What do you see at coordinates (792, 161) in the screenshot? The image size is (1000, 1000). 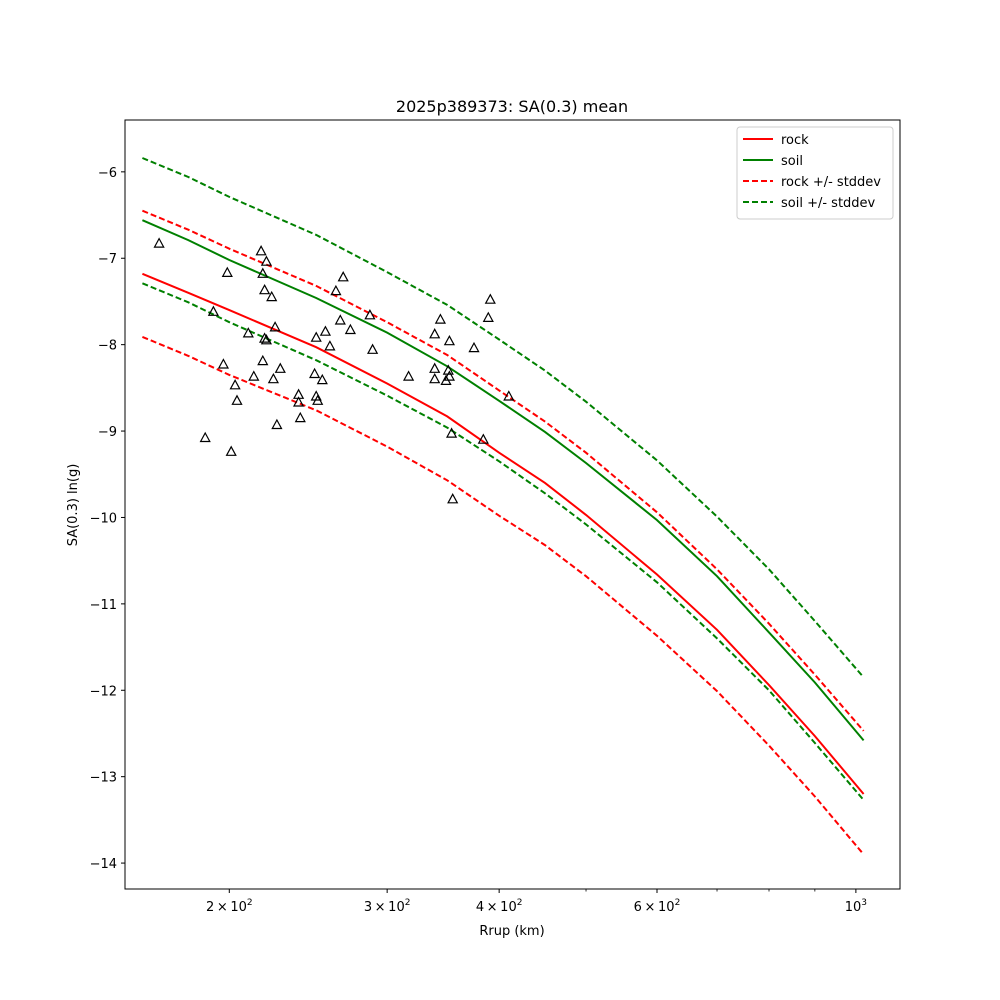 I see `legend-label-1: soil` at bounding box center [792, 161].